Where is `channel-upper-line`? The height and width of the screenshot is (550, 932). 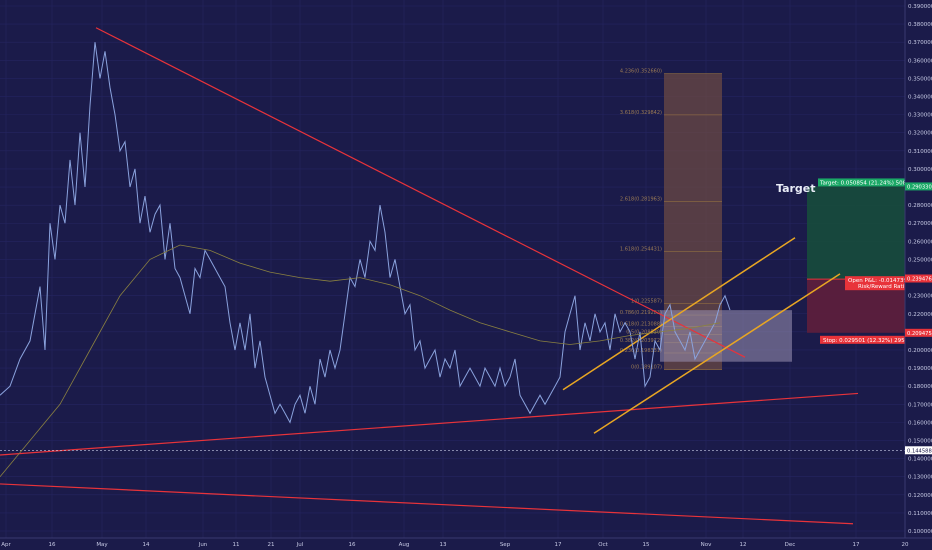
channel-upper-line is located at coordinates (679, 314).